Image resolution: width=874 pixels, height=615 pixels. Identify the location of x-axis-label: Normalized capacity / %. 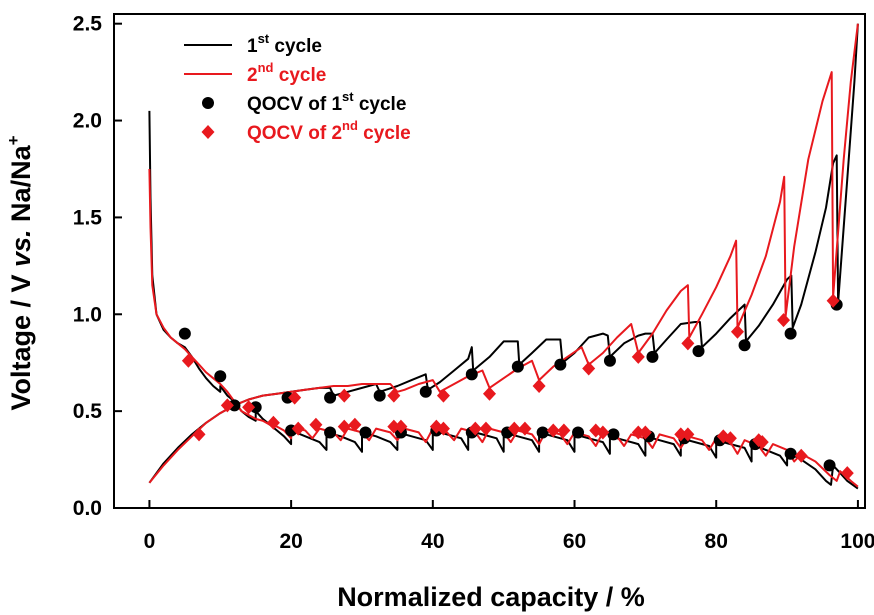
(491, 597).